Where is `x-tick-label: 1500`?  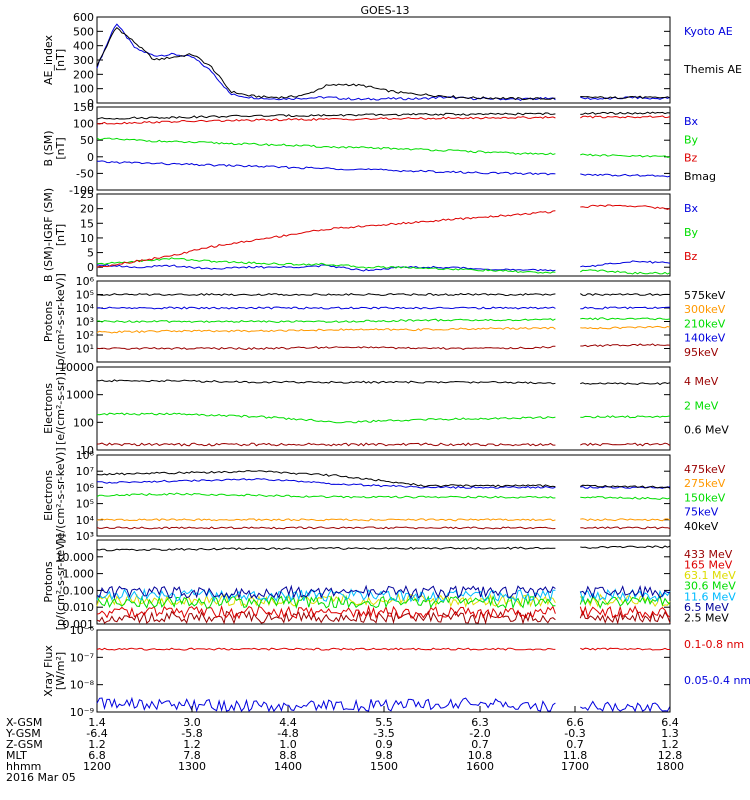
x-tick-label: 1500 is located at coordinates (384, 766).